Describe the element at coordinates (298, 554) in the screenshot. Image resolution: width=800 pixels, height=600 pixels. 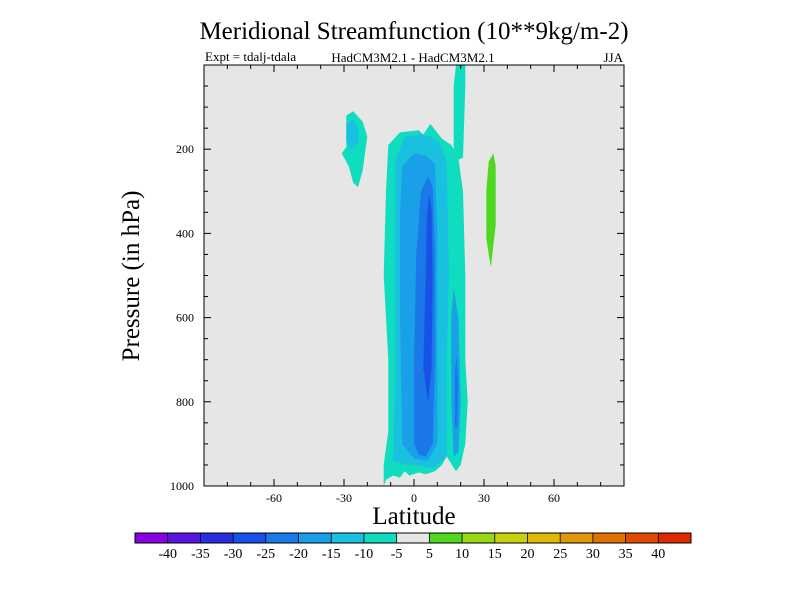
I see `colorbar-label: -20` at that location.